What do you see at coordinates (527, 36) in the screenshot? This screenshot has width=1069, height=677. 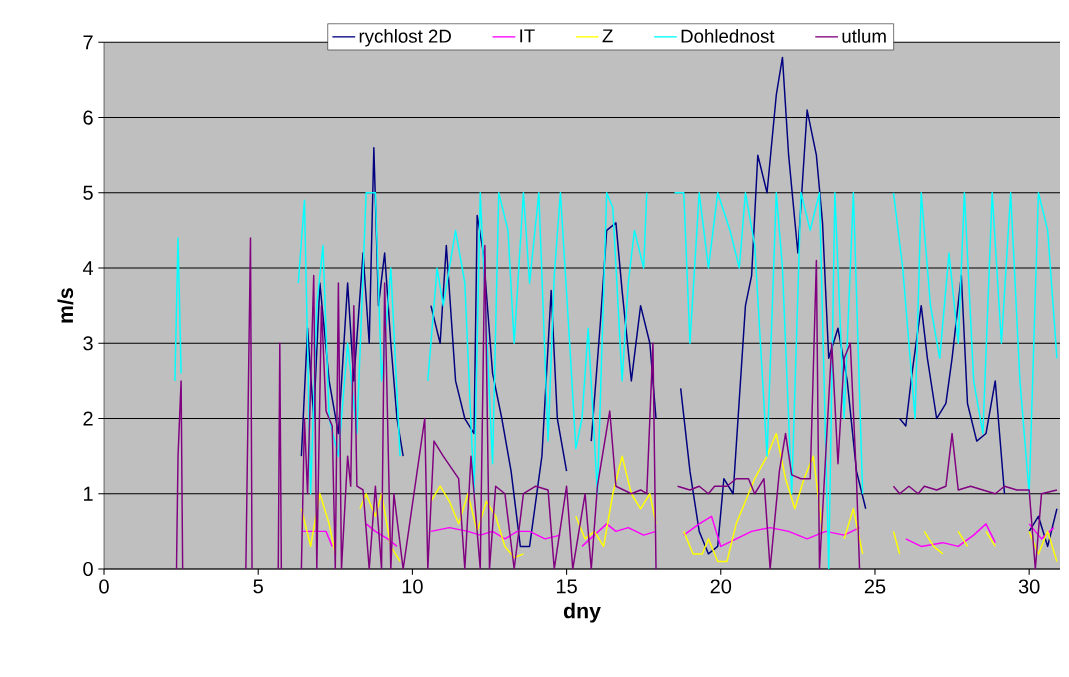 I see `legend-label: IT` at bounding box center [527, 36].